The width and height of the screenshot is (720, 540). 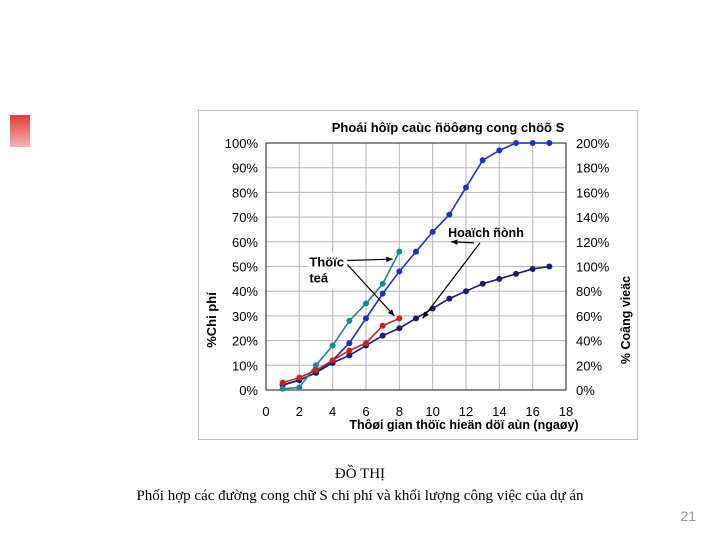 I want to click on x-tick-label: 4, so click(x=332, y=411).